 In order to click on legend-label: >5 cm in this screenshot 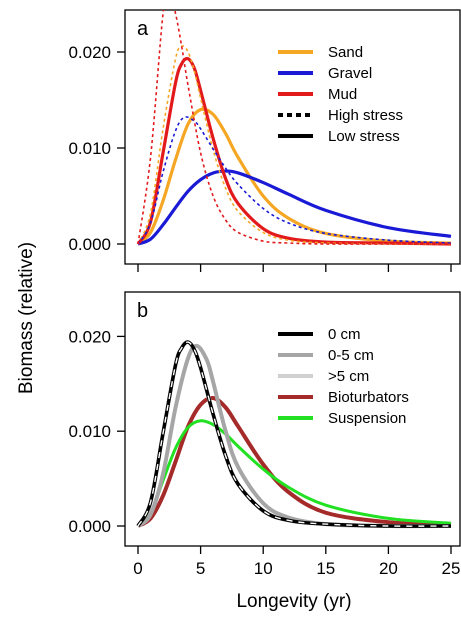, I will do `click(348, 376)`.